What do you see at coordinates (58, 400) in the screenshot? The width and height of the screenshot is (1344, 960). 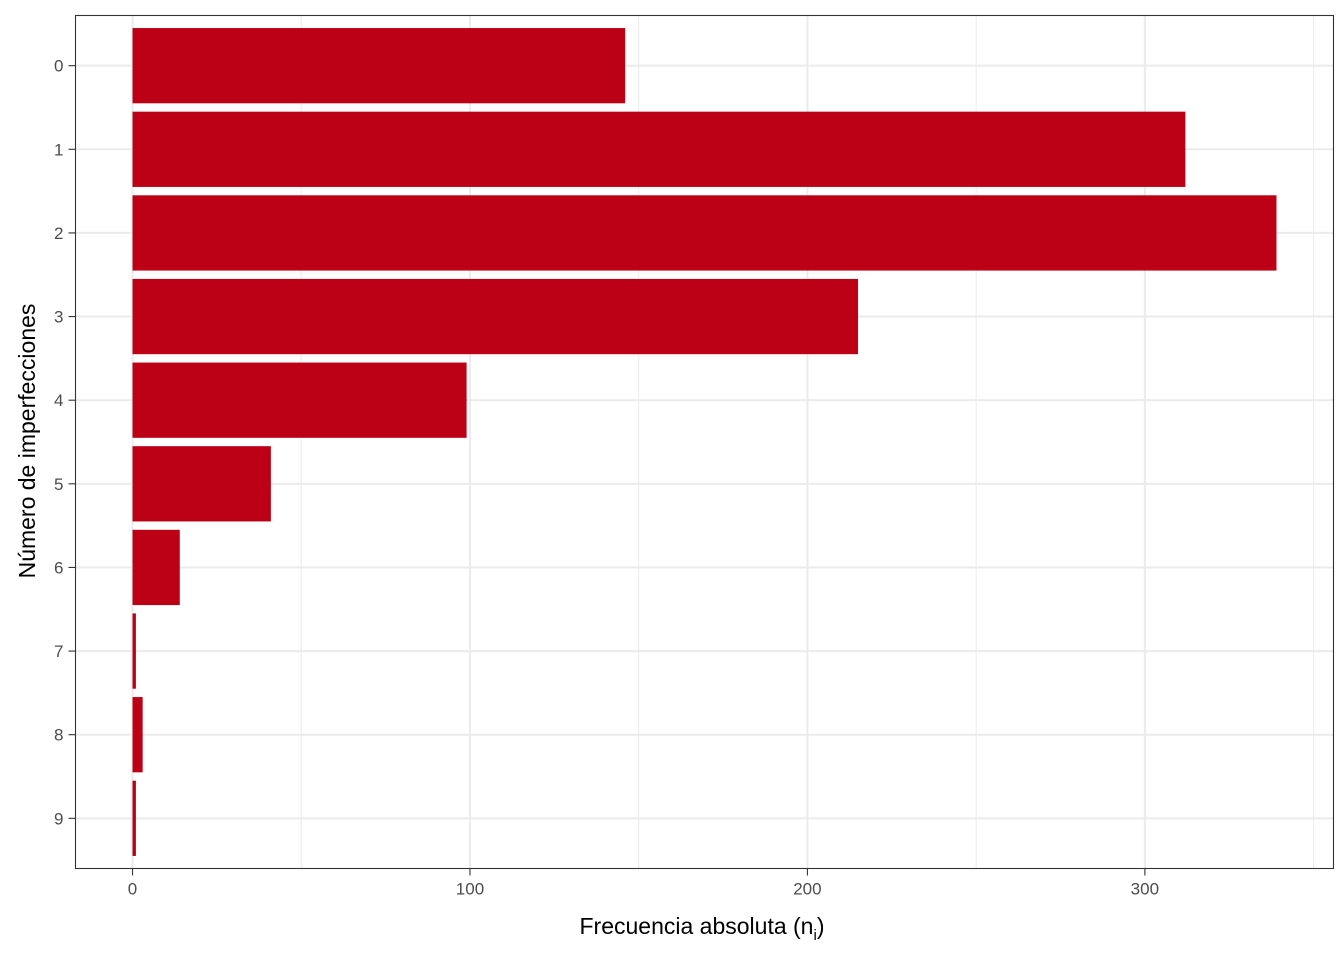 I see `y-tick-label: 4` at bounding box center [58, 400].